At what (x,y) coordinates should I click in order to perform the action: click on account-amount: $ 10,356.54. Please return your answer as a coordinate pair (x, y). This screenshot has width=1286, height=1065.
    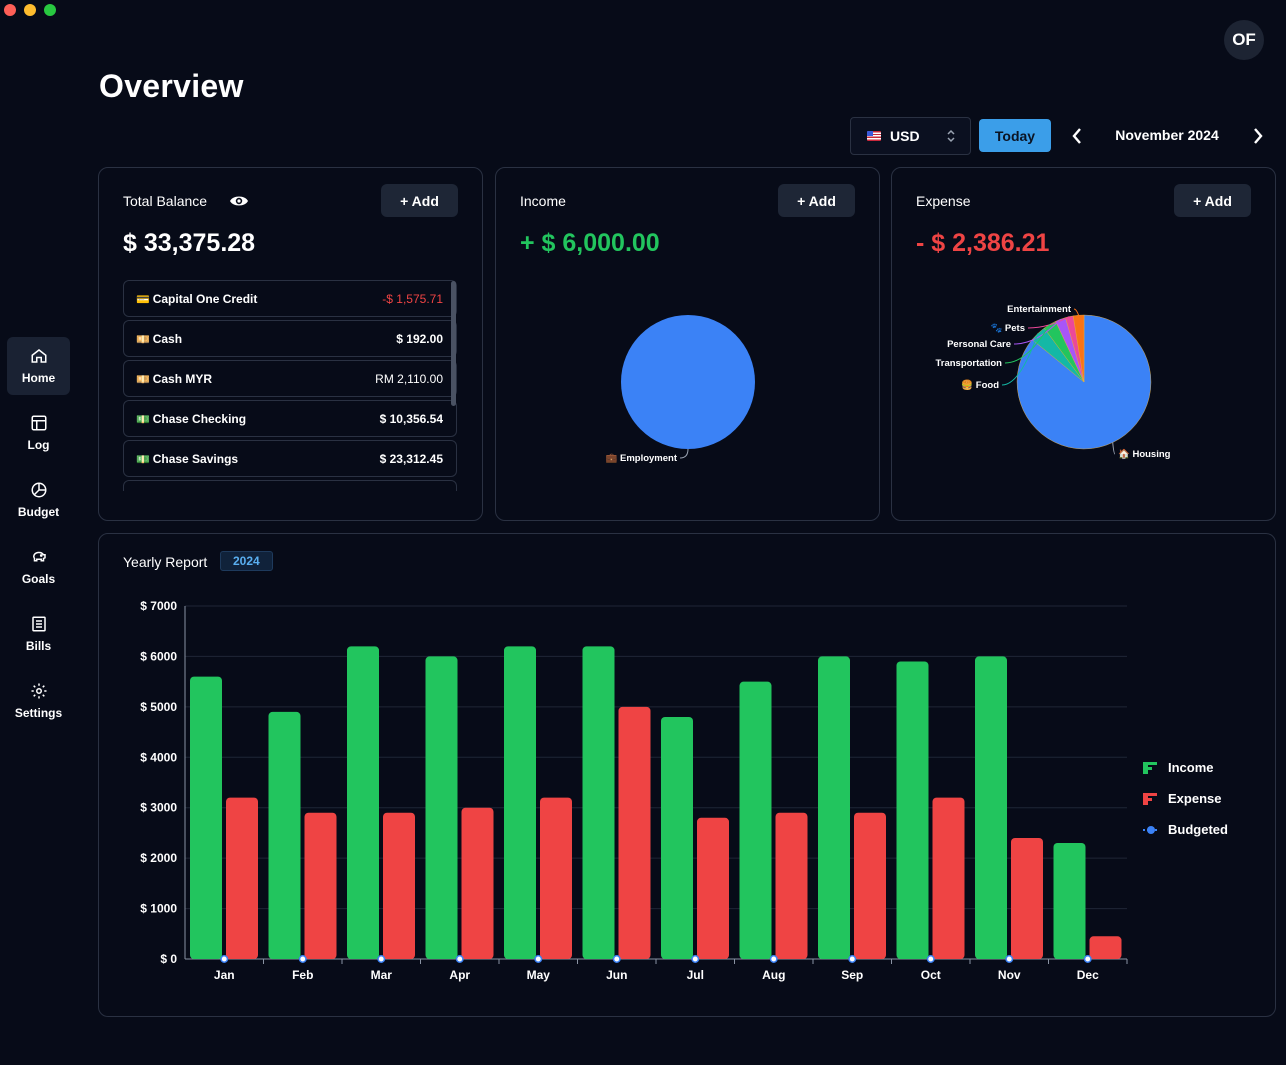
    Looking at the image, I should click on (411, 418).